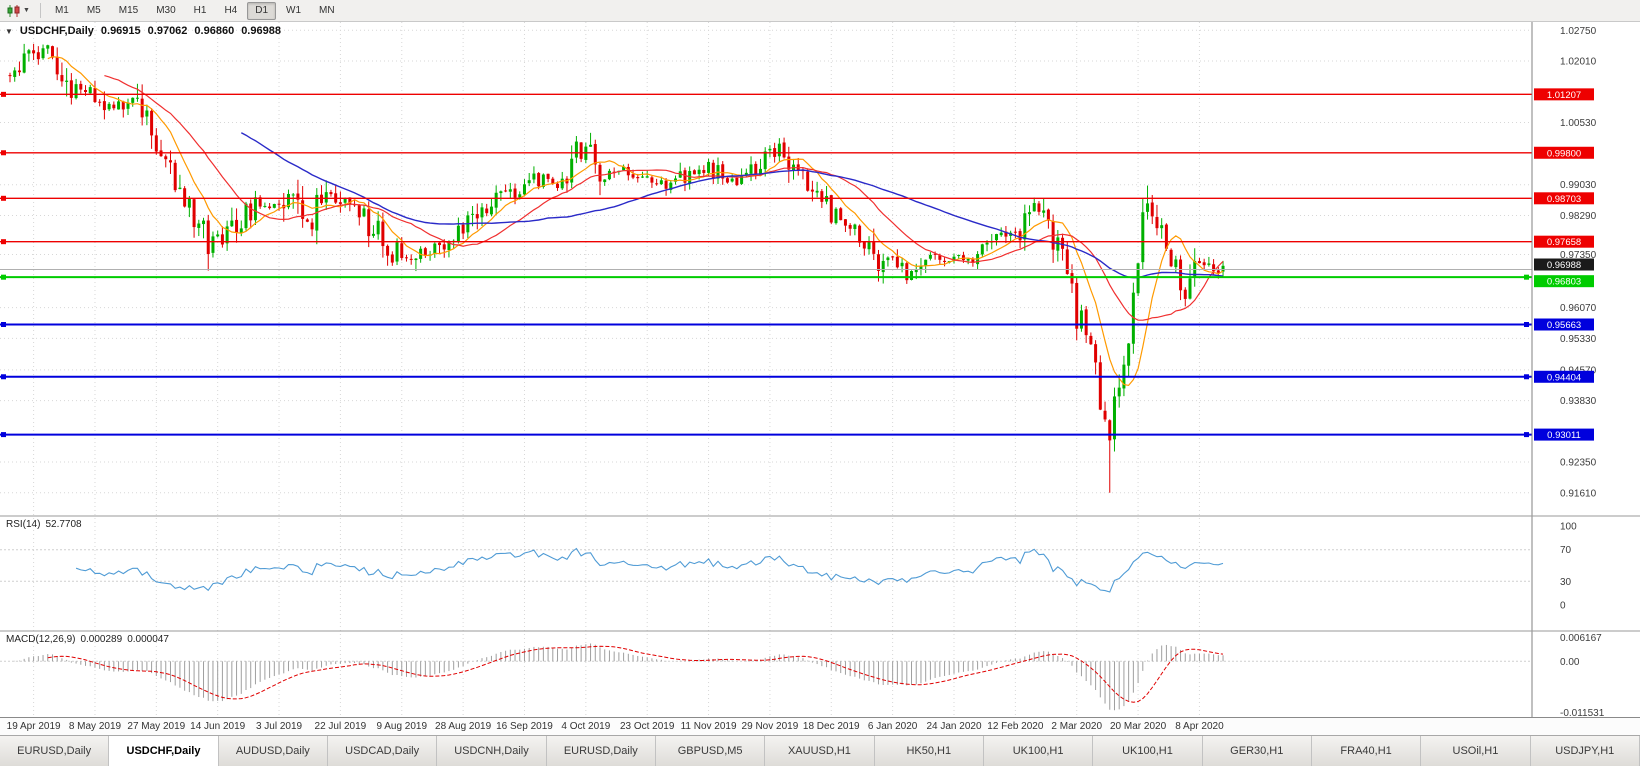 This screenshot has width=1640, height=766. Describe the element at coordinates (61, 10) in the screenshot. I see `timeframe-m1: M1` at that location.